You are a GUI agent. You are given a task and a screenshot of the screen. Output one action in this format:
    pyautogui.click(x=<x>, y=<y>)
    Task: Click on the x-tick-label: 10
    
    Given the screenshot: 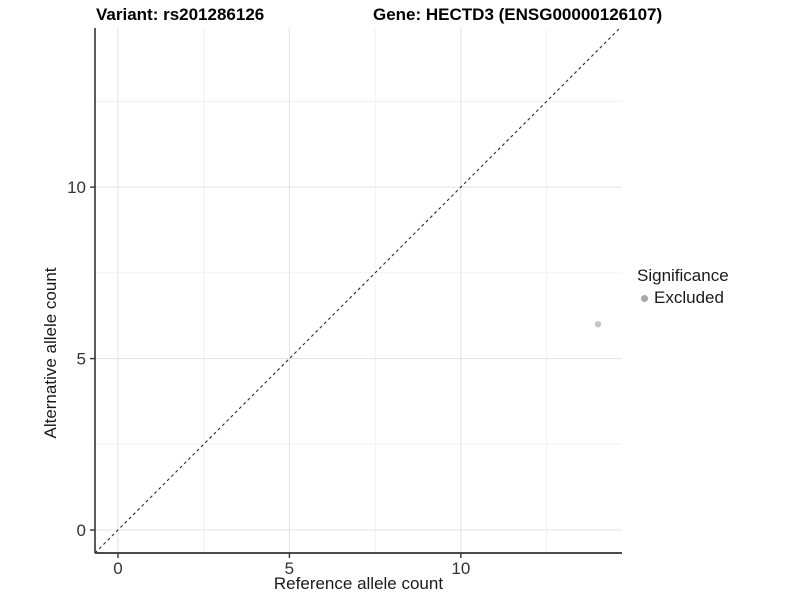 What is the action you would take?
    pyautogui.click(x=460, y=568)
    